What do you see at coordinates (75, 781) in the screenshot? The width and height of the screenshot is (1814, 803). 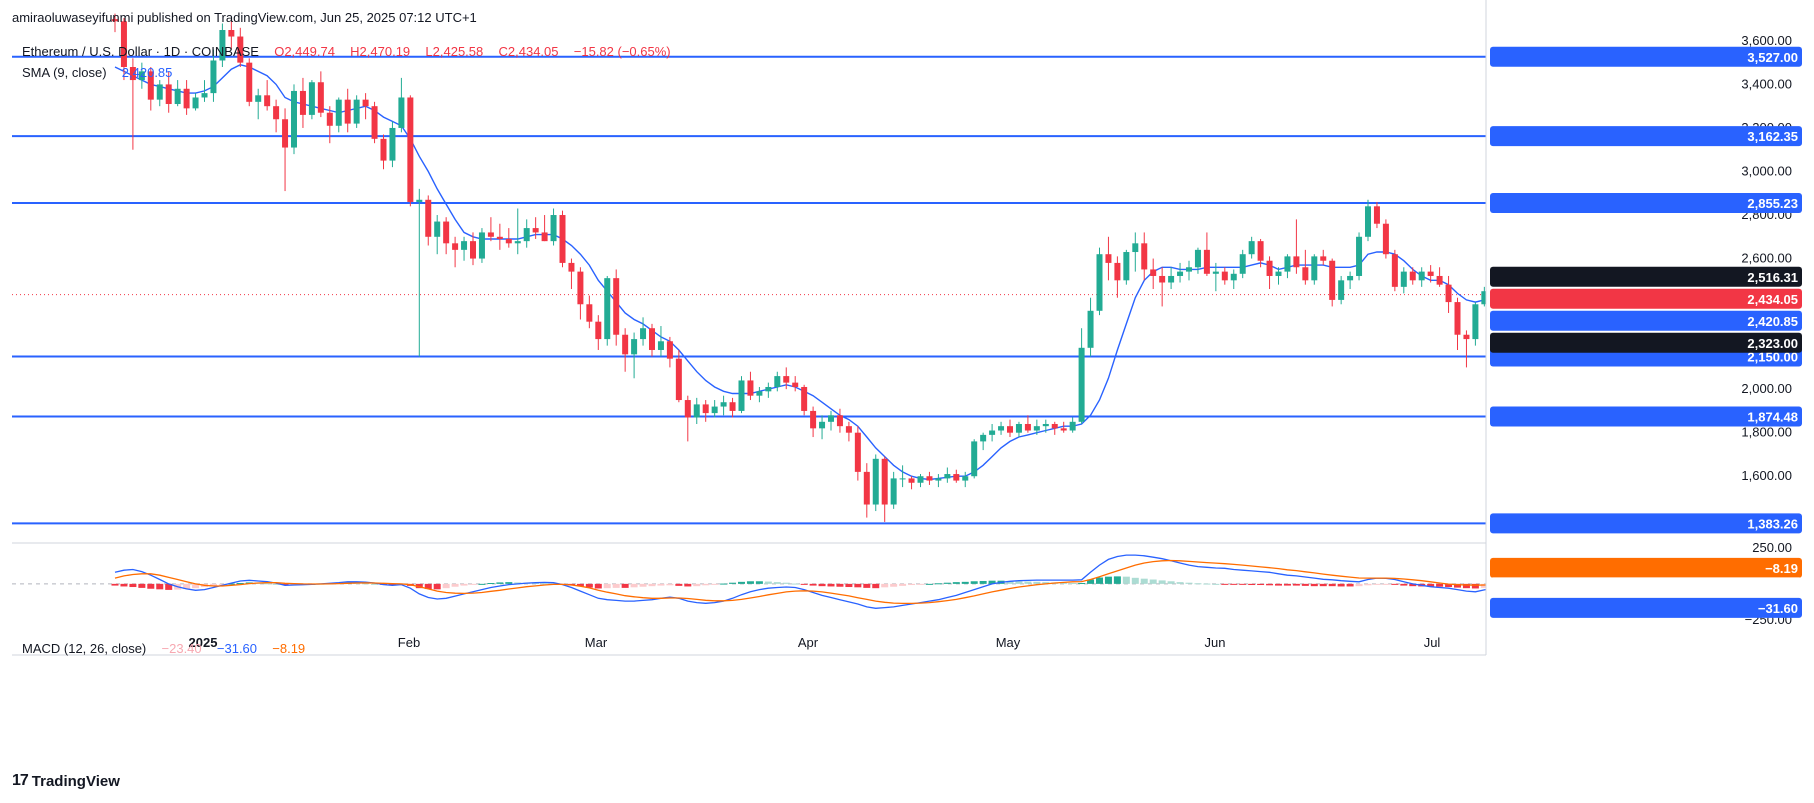 I see `brand-name: TradingView` at bounding box center [75, 781].